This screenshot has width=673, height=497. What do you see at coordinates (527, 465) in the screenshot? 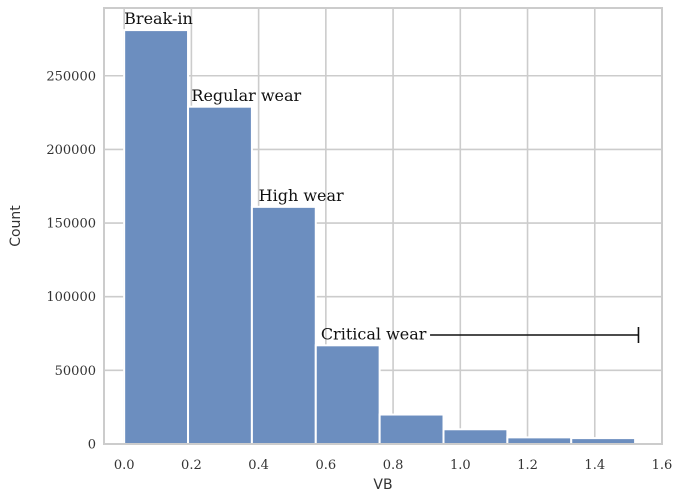
I see `x-tick-label: 1.2` at bounding box center [527, 465].